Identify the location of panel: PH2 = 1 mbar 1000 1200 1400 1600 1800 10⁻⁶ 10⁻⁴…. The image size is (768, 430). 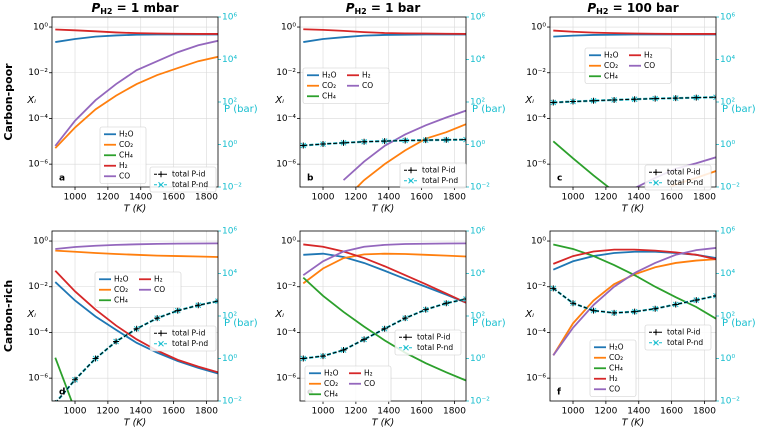
(141, 108).